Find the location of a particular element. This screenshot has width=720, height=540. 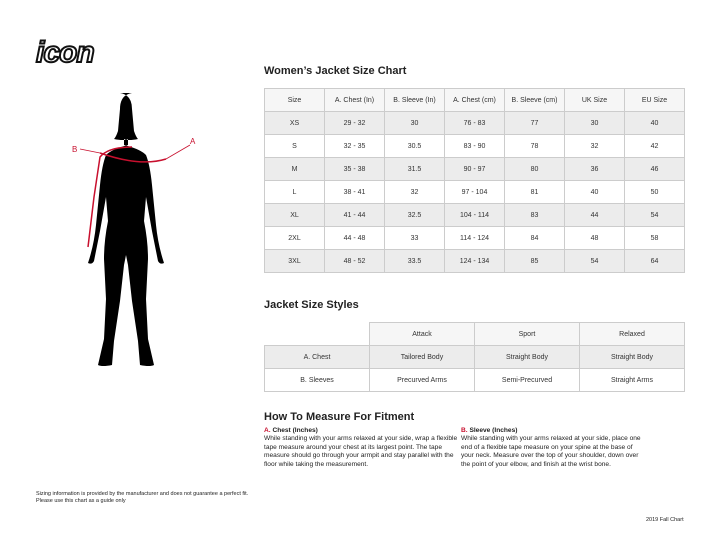

table-row: XL 41 - 44 32.5 104 - 114 83 44 54 is located at coordinates (474, 215).